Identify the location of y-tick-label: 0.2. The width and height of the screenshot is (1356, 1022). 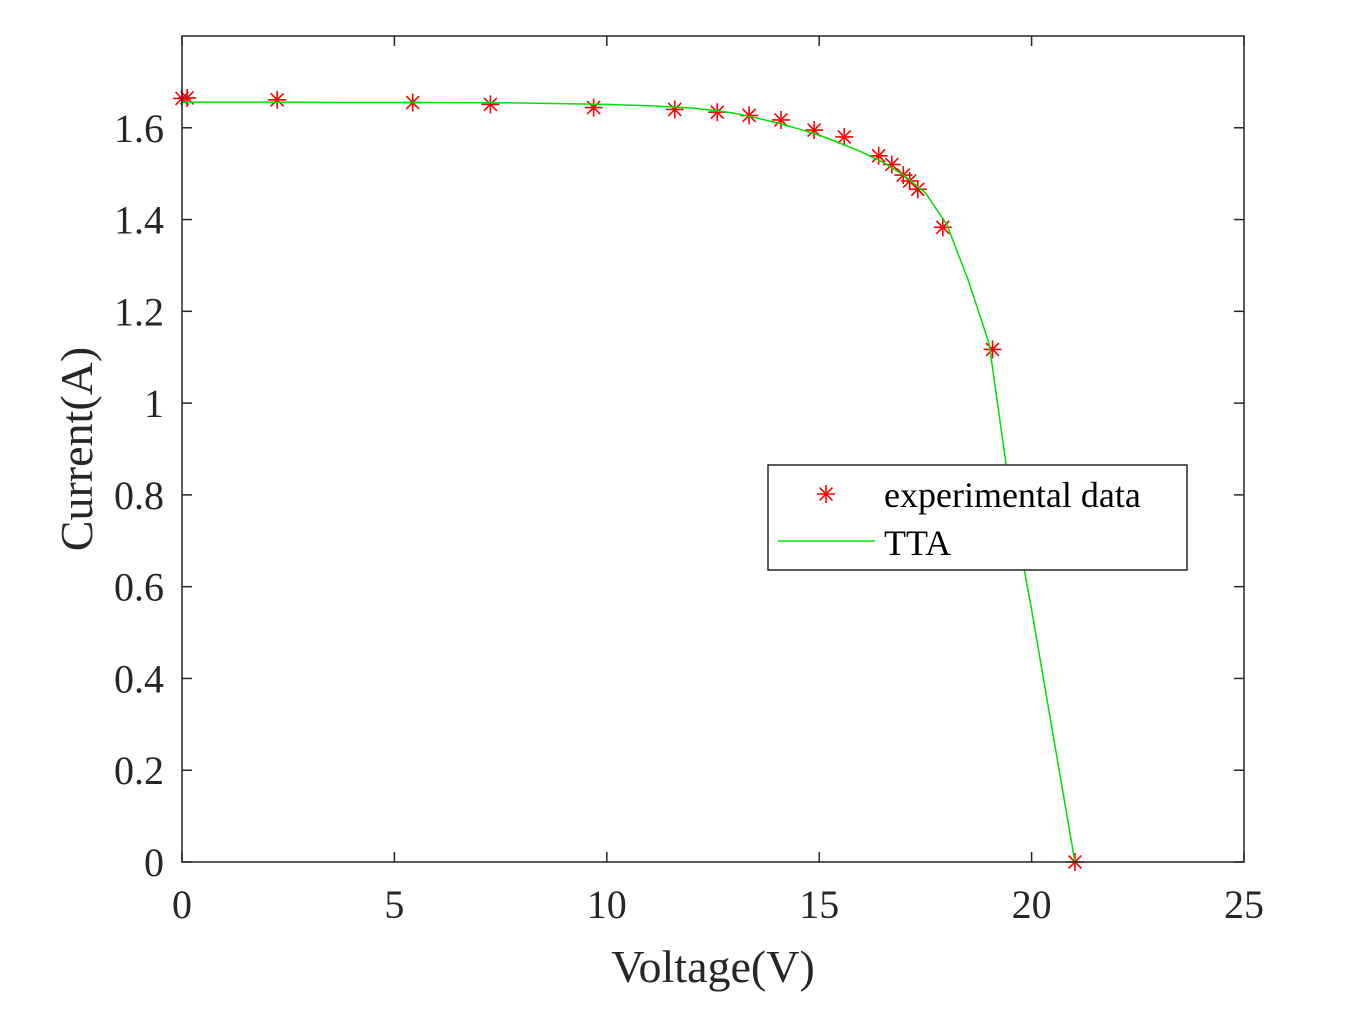
(139, 770).